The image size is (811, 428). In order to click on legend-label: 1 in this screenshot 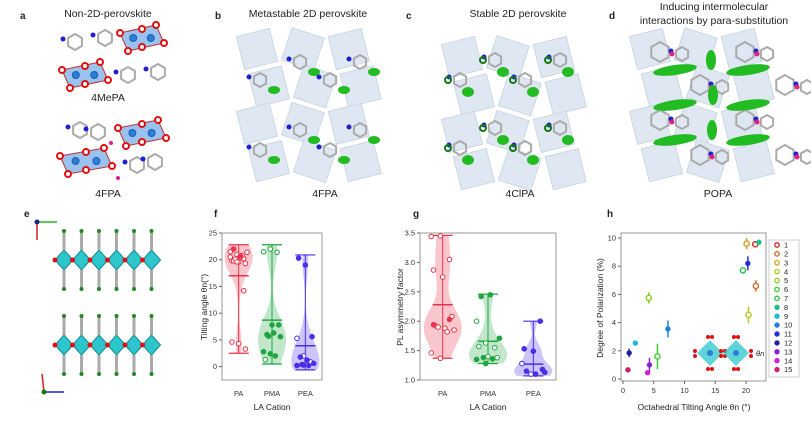, I will do `click(786, 245)`.